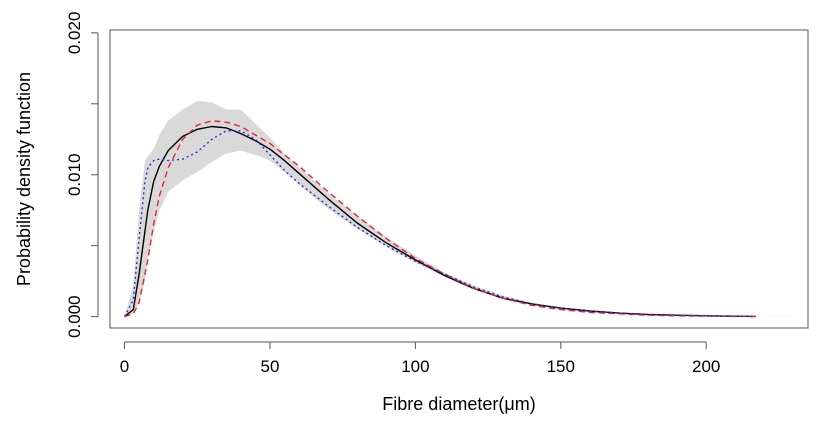  I want to click on x-axis-title: Fibre diameter(μm), so click(458, 404).